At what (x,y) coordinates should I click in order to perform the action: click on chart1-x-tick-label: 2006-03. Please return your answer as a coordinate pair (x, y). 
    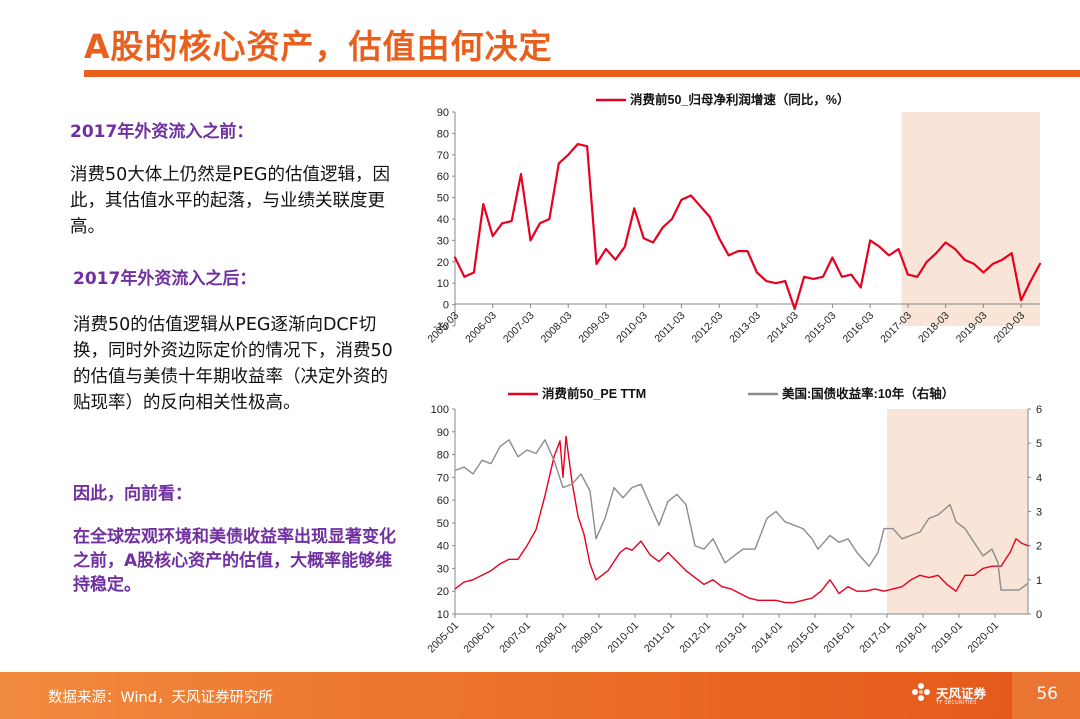
    Looking at the image, I should click on (481, 328).